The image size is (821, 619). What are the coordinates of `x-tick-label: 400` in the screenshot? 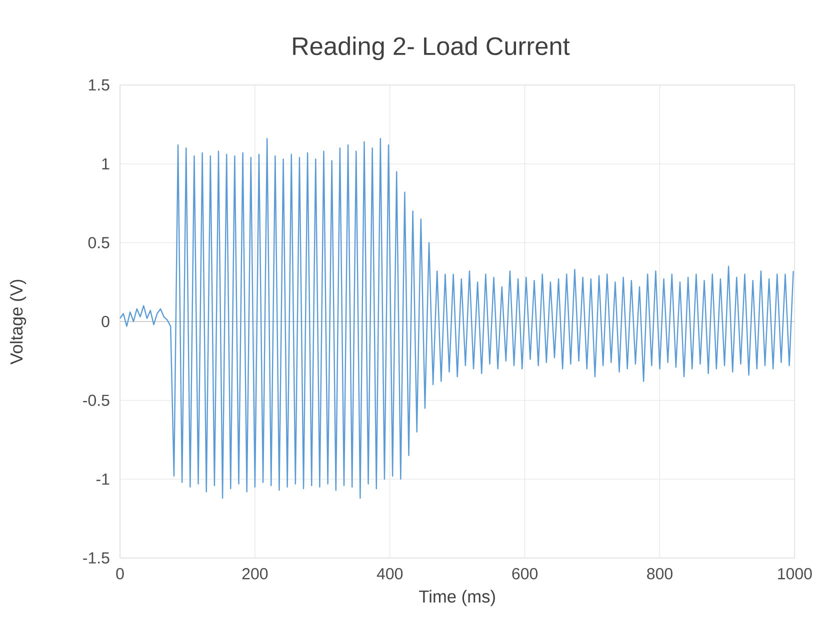 It's located at (389, 574).